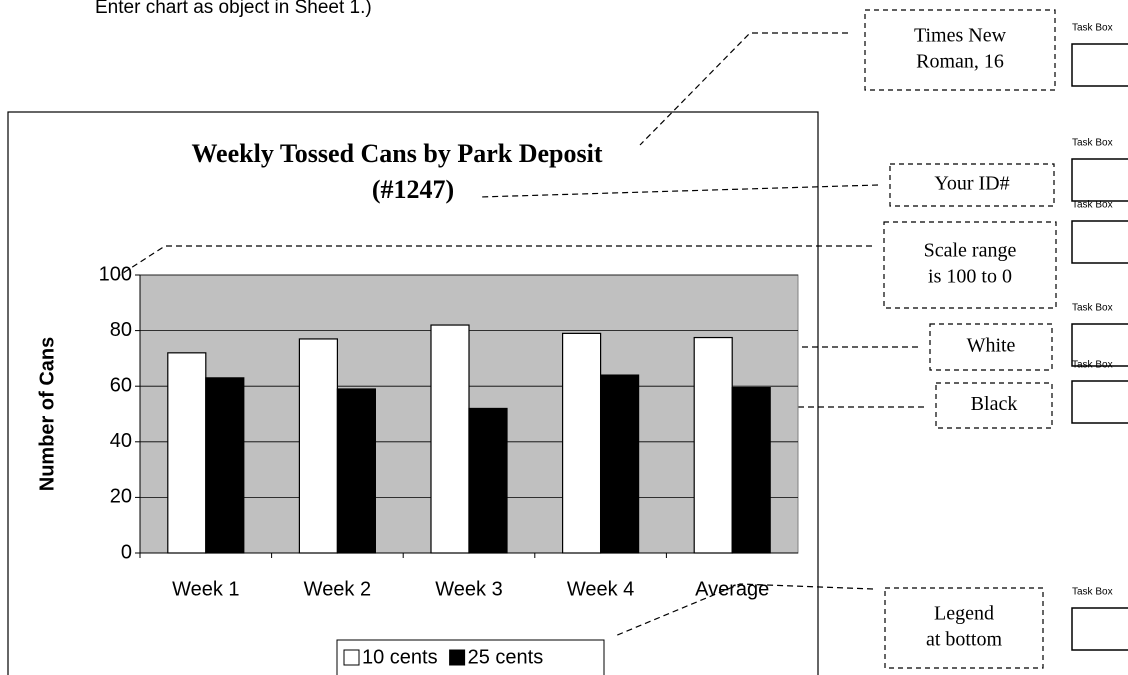  What do you see at coordinates (396, 153) in the screenshot?
I see `chart-title: Weekly Tossed Cans by Park Deposit` at bounding box center [396, 153].